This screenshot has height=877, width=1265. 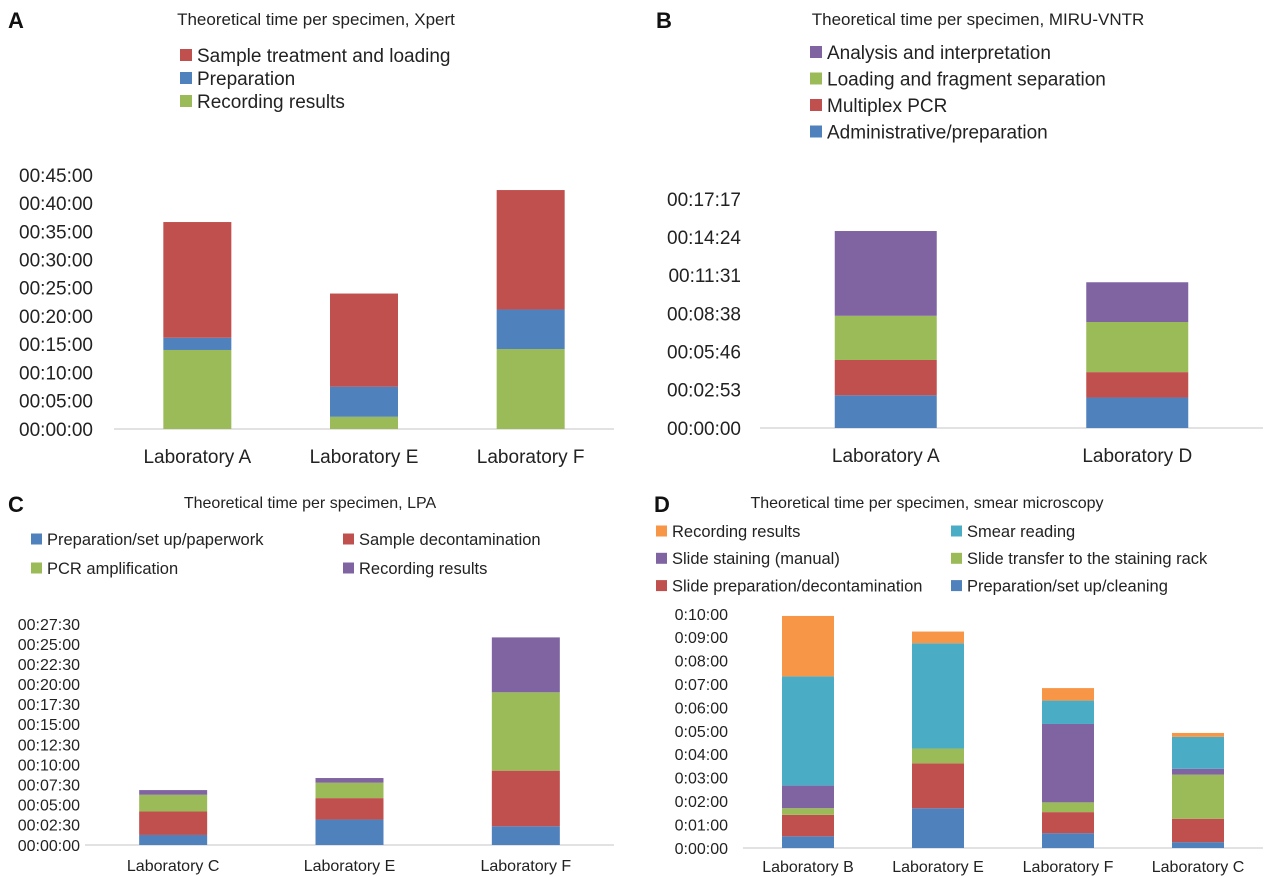 What do you see at coordinates (966, 79) in the screenshot?
I see `legend-label: Loading and fragment separation` at bounding box center [966, 79].